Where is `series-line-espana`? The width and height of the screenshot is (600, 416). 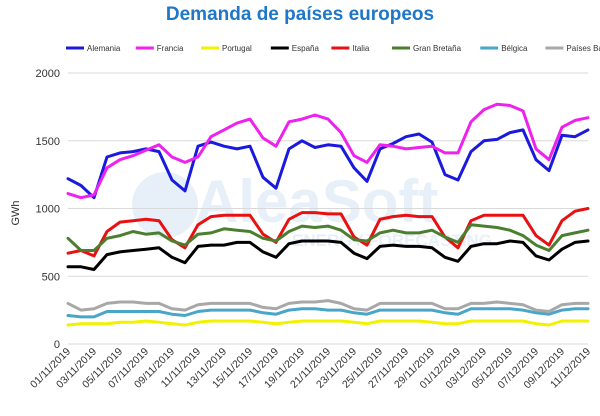 series-line-espana is located at coordinates (328, 255).